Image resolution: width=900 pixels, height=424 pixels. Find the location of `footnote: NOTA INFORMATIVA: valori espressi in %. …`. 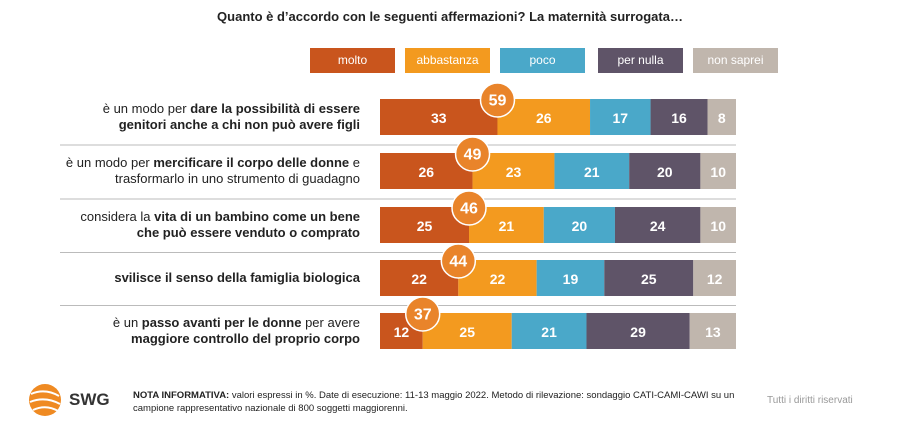

footnote: NOTA INFORMATIVA: valori espressi in %. … is located at coordinates (440, 402).